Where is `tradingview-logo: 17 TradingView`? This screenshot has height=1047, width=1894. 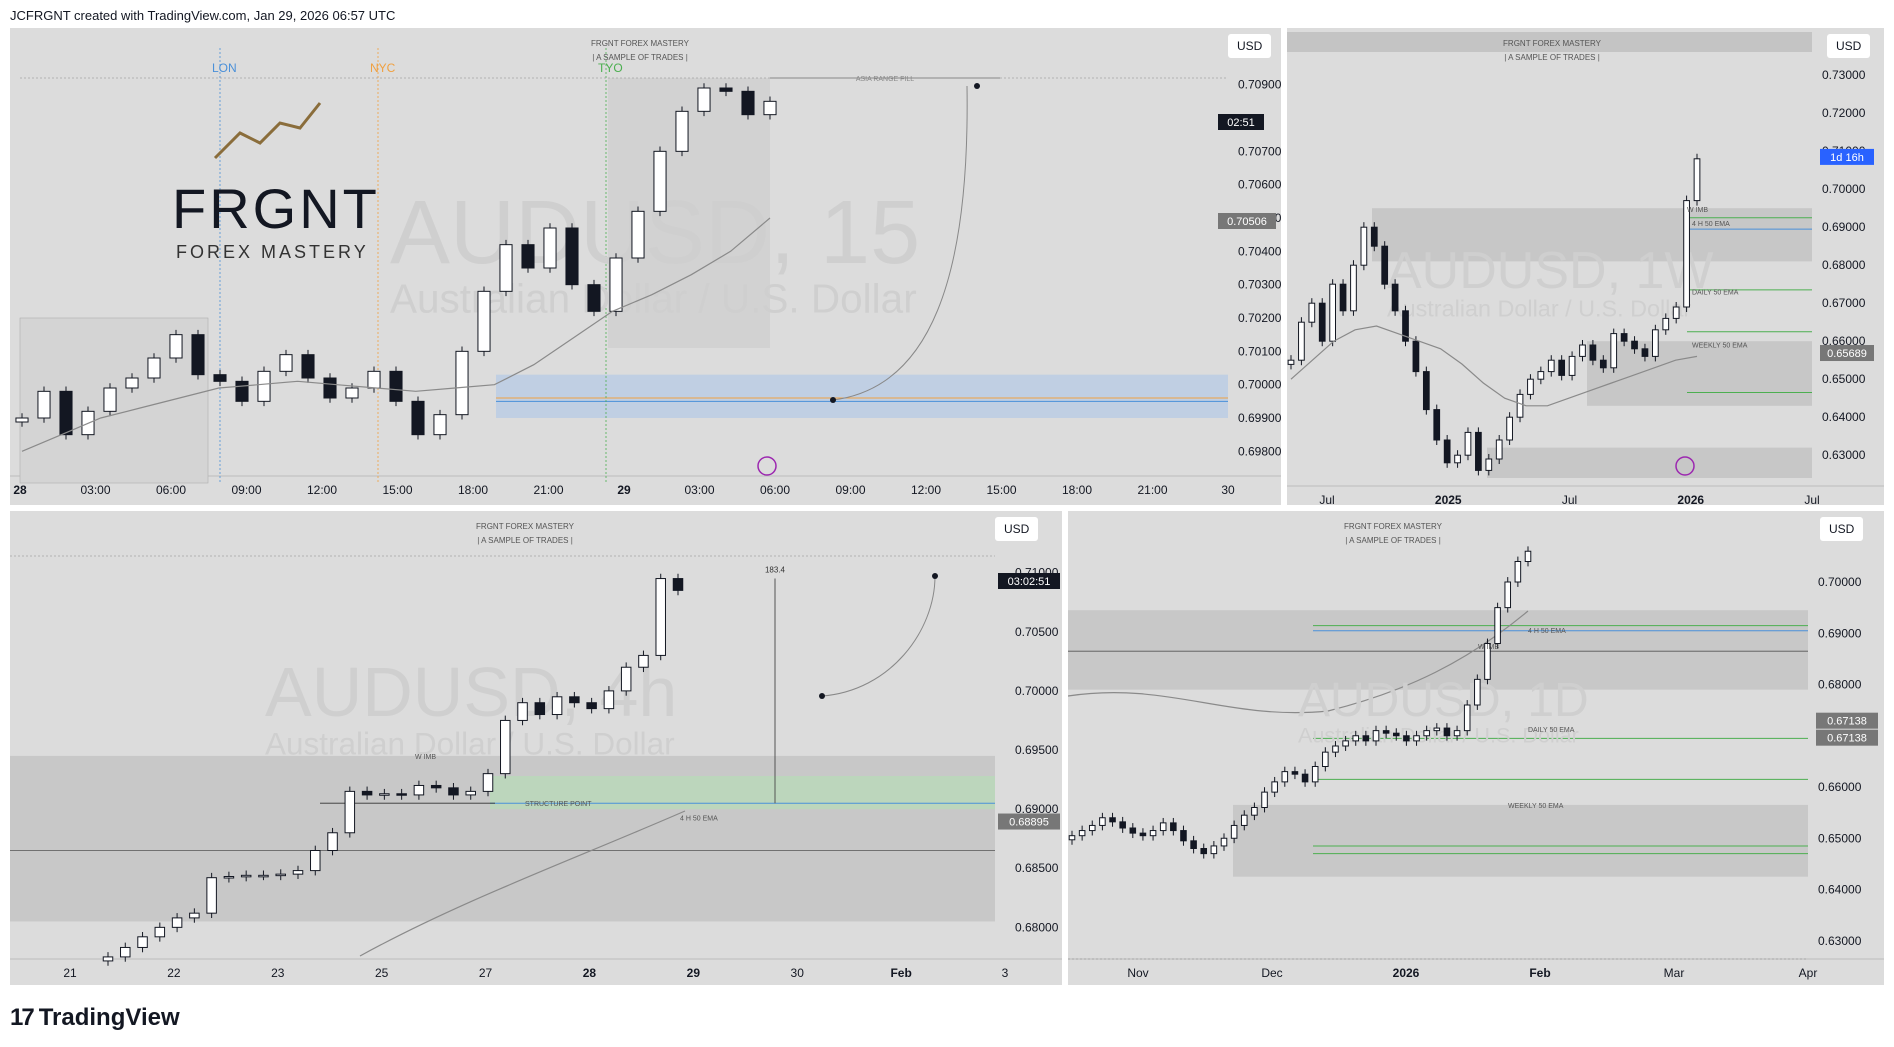 tradingview-logo: 17 TradingView is located at coordinates (95, 1018).